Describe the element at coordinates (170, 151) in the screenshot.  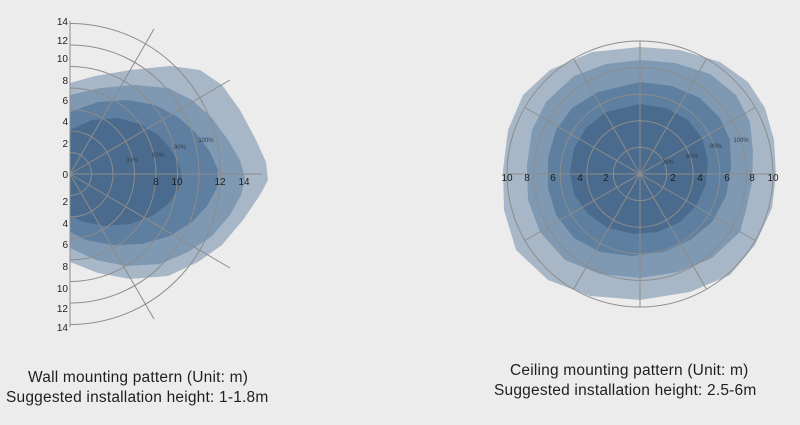
I see `wall-percent-labels: 100% 90% 60% 30%` at that location.